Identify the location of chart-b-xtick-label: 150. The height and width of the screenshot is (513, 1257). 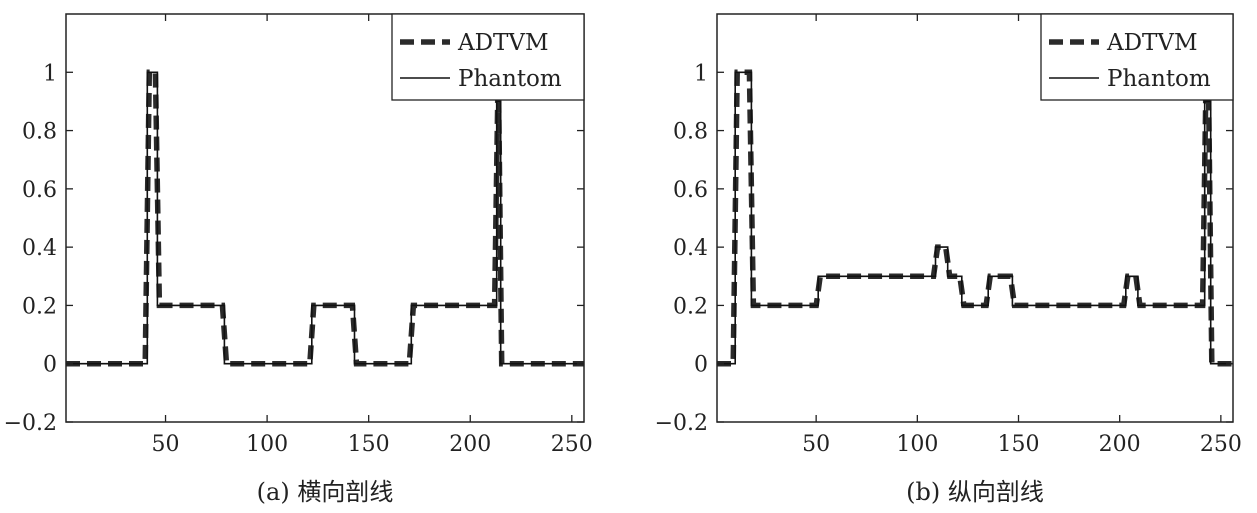
(1019, 444).